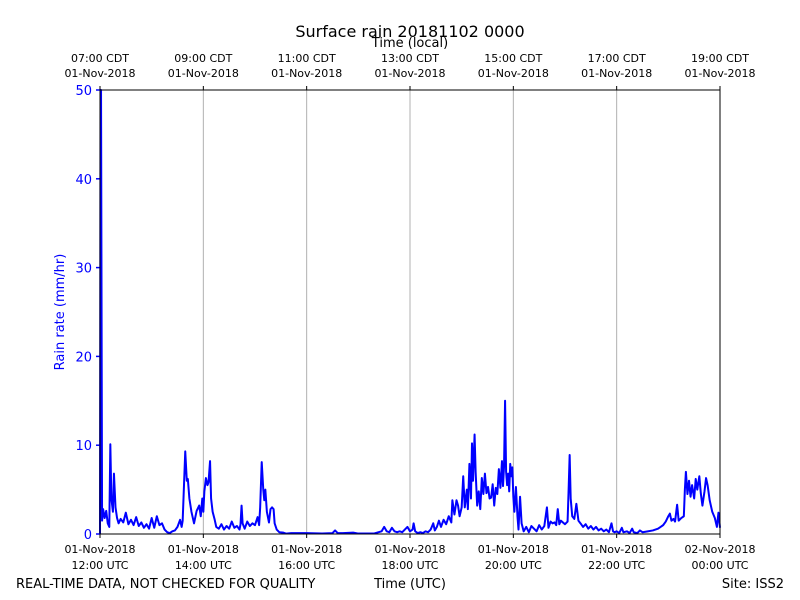  I want to click on x-tick-time-label: 00:00 UTC, so click(719, 565).